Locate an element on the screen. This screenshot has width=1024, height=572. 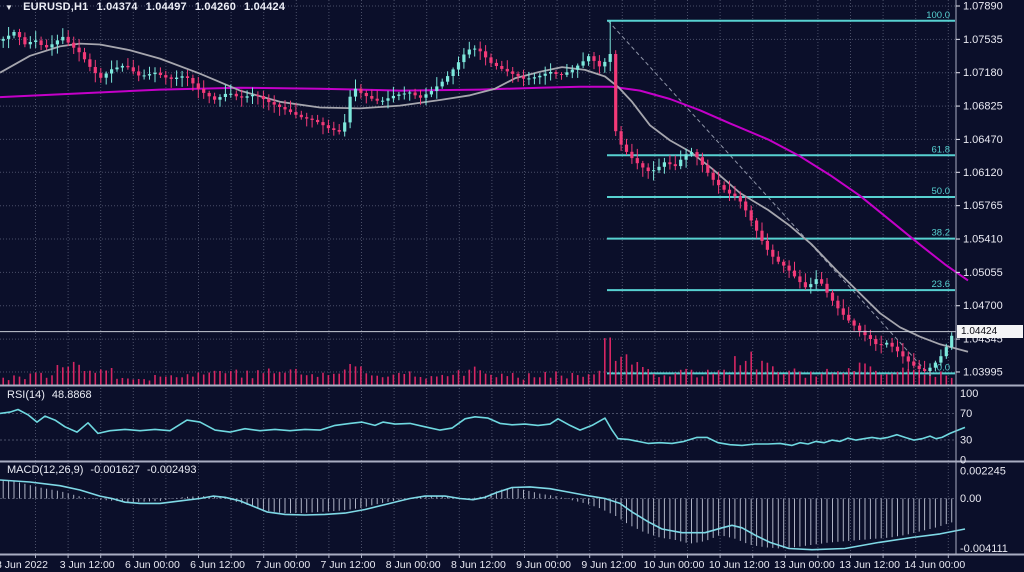
rsi-axis-label: 0 is located at coordinates (963, 461).